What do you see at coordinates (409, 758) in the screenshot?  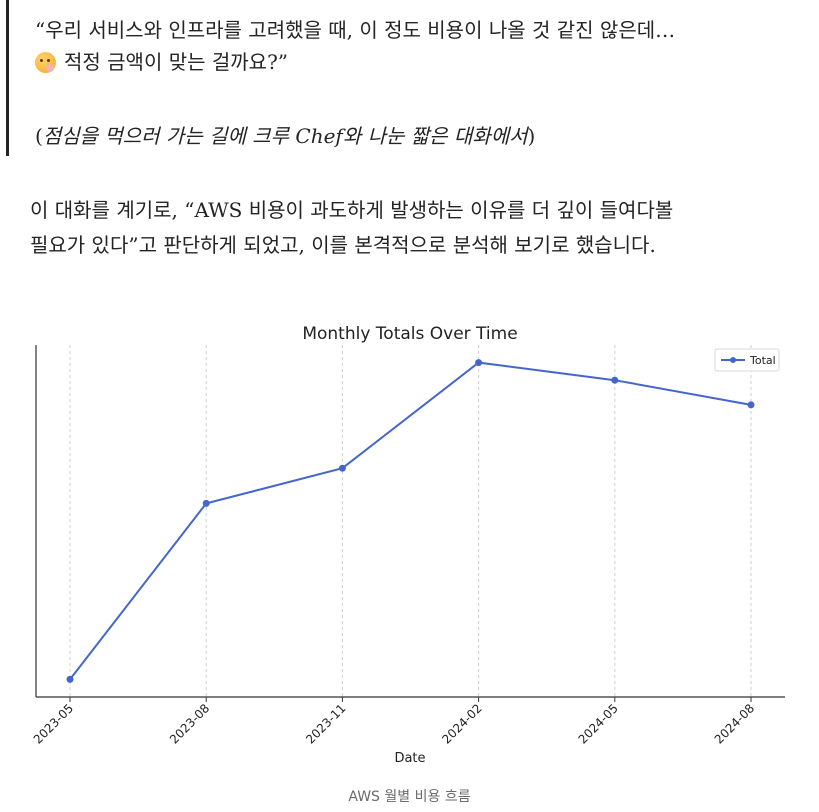 I see `x-axis-label: Date` at bounding box center [409, 758].